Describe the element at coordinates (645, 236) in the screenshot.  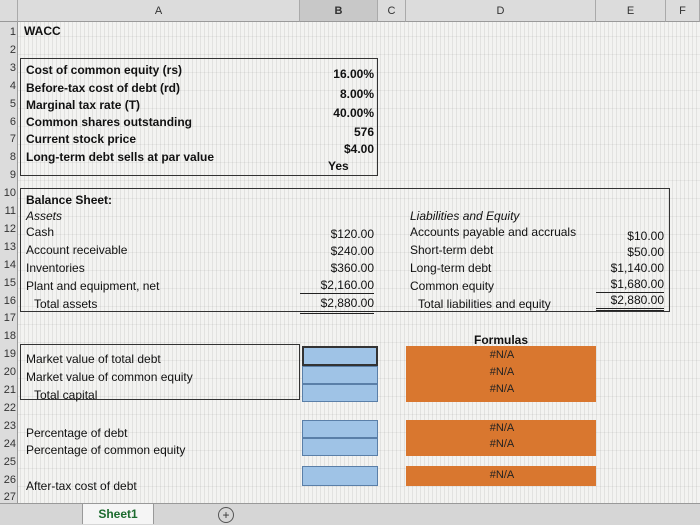
I see `liability-value-payables: $10.00` at that location.